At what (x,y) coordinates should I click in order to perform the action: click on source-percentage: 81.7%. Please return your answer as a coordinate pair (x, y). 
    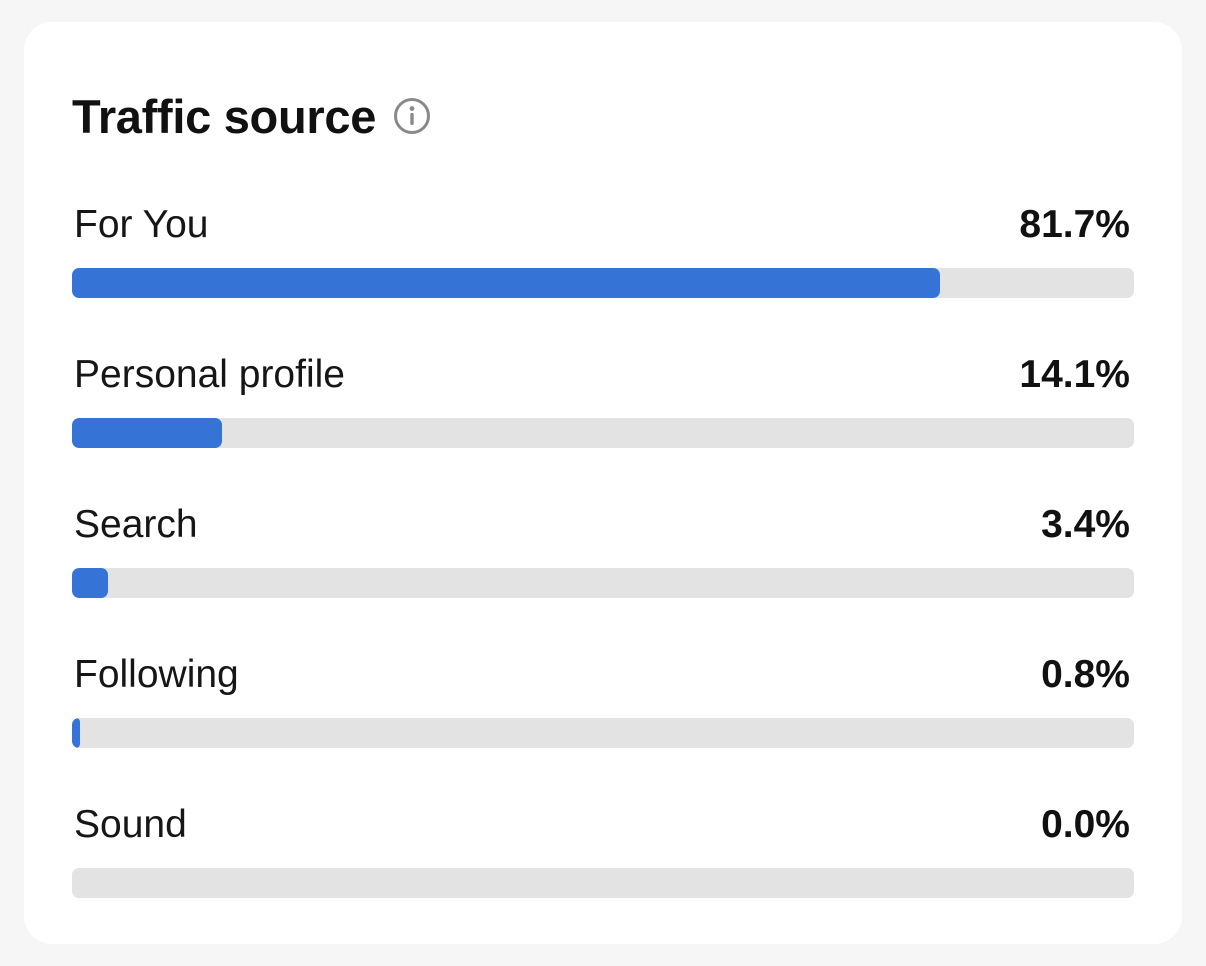
    Looking at the image, I should click on (1074, 224).